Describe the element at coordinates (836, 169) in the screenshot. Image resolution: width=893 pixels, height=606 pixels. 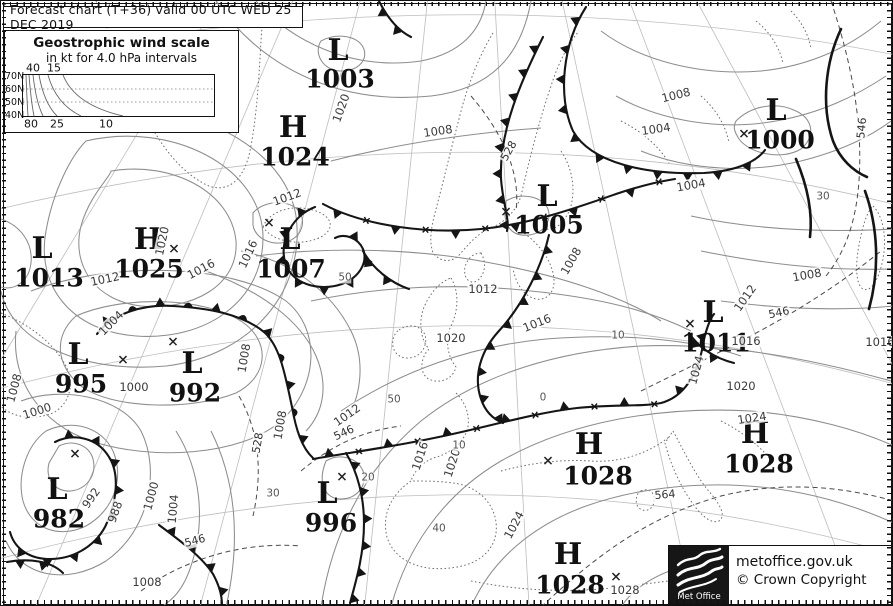
I see `trough-lines` at that location.